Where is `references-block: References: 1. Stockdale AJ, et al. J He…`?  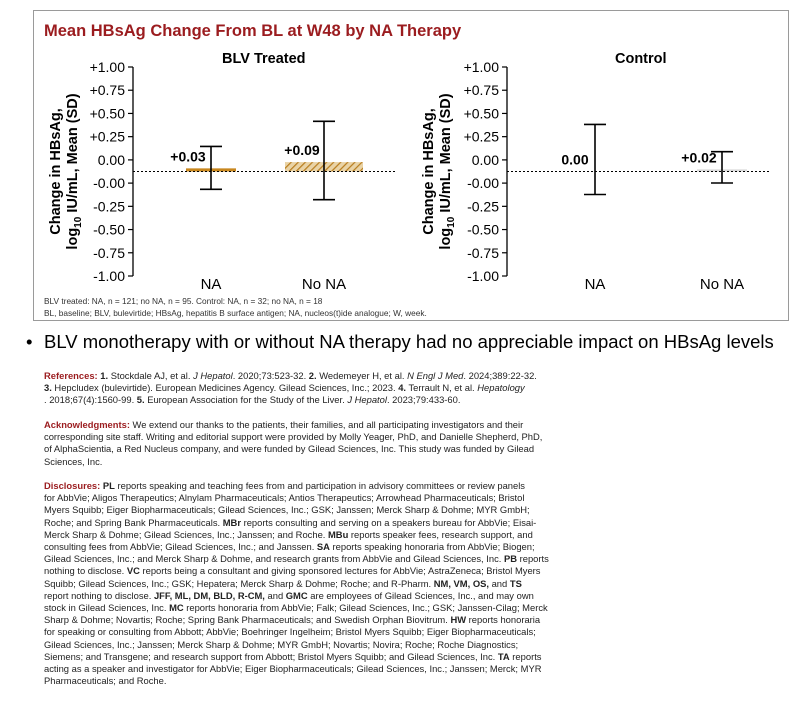 references-block: References: 1. Stockdale AJ, et al. J He… is located at coordinates (324, 388).